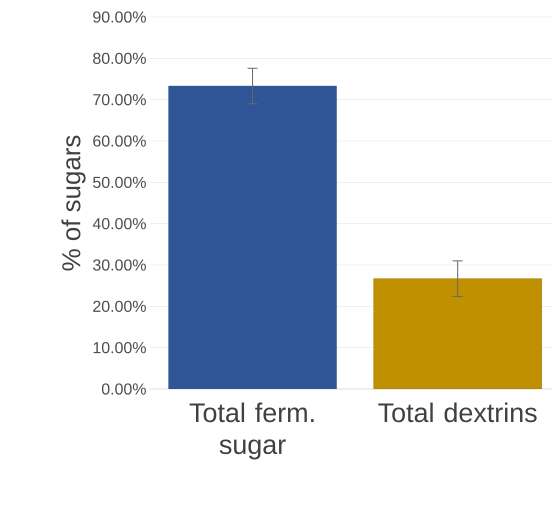 The width and height of the screenshot is (552, 505). What do you see at coordinates (119, 224) in the screenshot?
I see `y-tick-label: 40.00%` at bounding box center [119, 224].